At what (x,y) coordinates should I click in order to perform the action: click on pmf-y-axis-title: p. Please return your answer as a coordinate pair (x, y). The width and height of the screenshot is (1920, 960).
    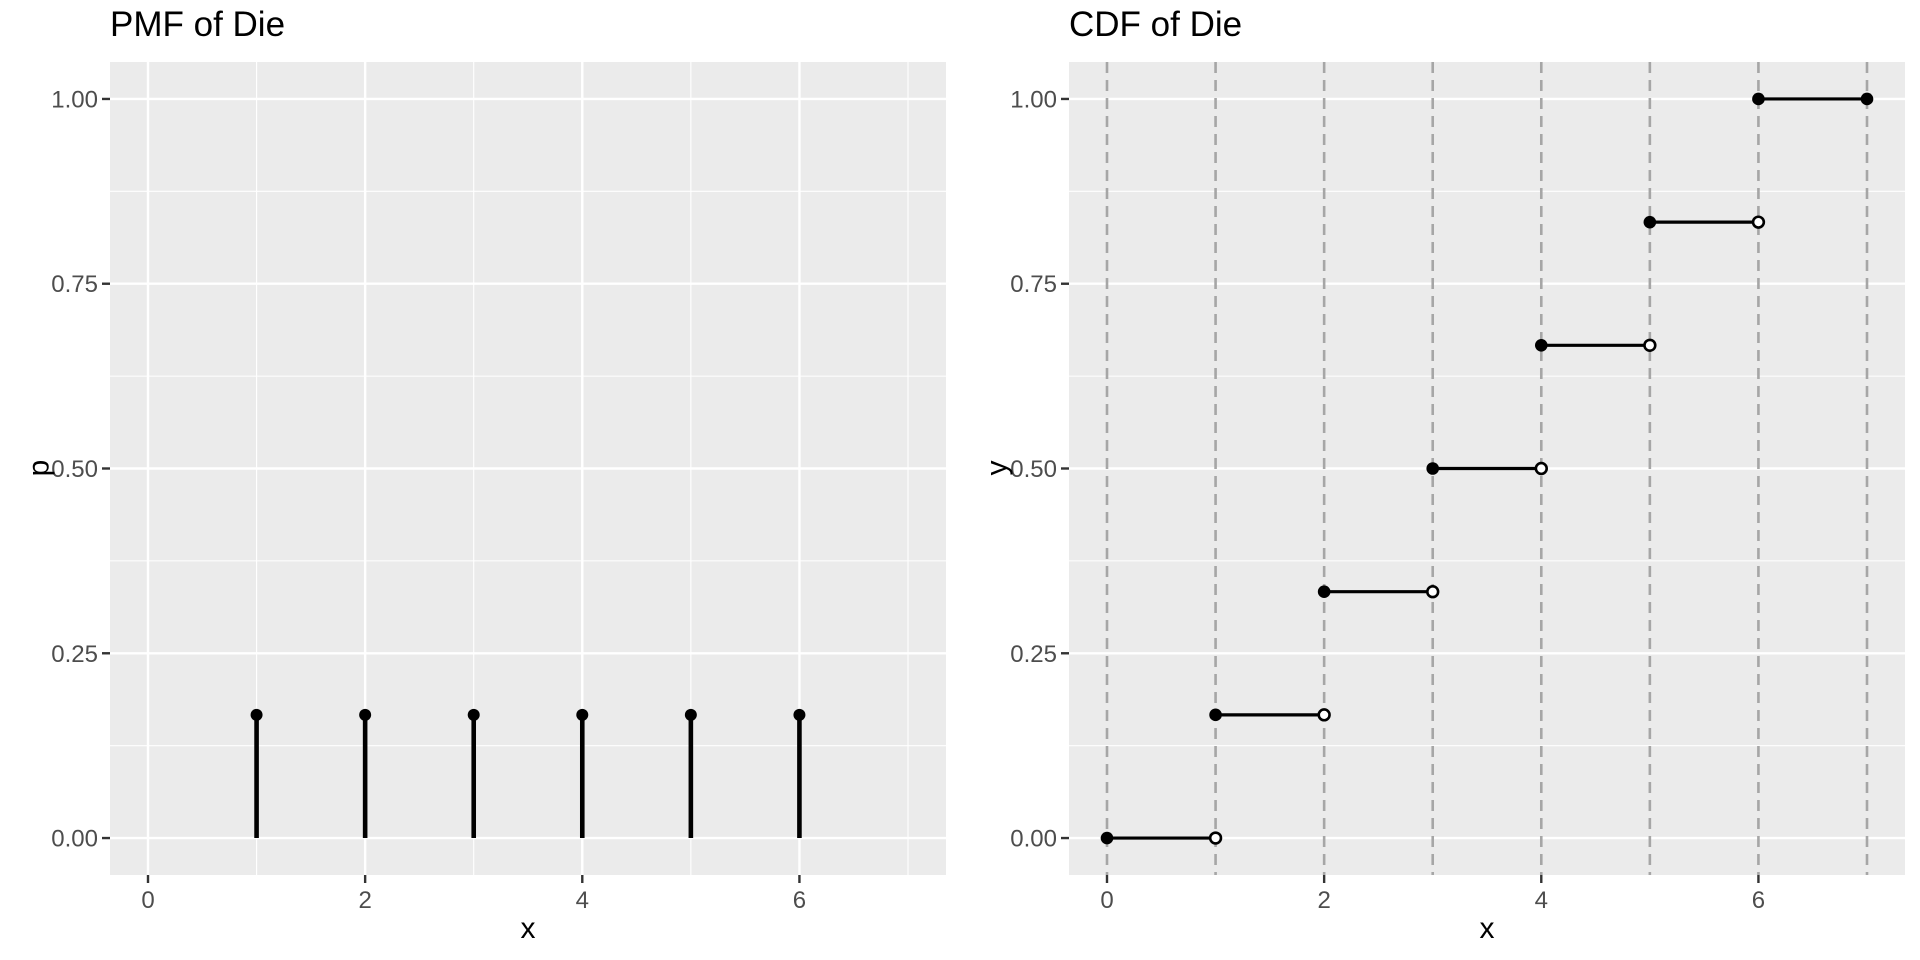
    Looking at the image, I should click on (39, 468).